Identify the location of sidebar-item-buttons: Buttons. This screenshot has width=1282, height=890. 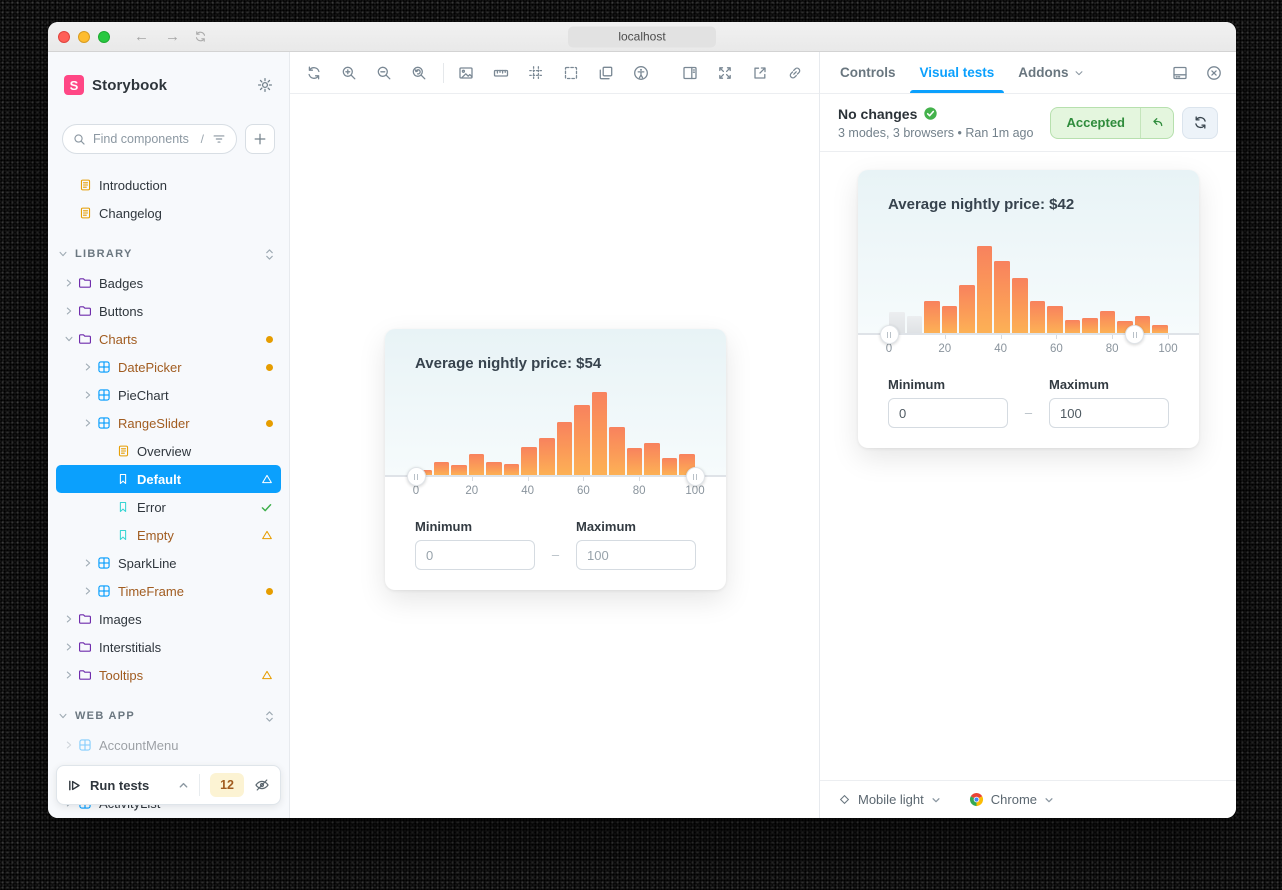
(168, 311).